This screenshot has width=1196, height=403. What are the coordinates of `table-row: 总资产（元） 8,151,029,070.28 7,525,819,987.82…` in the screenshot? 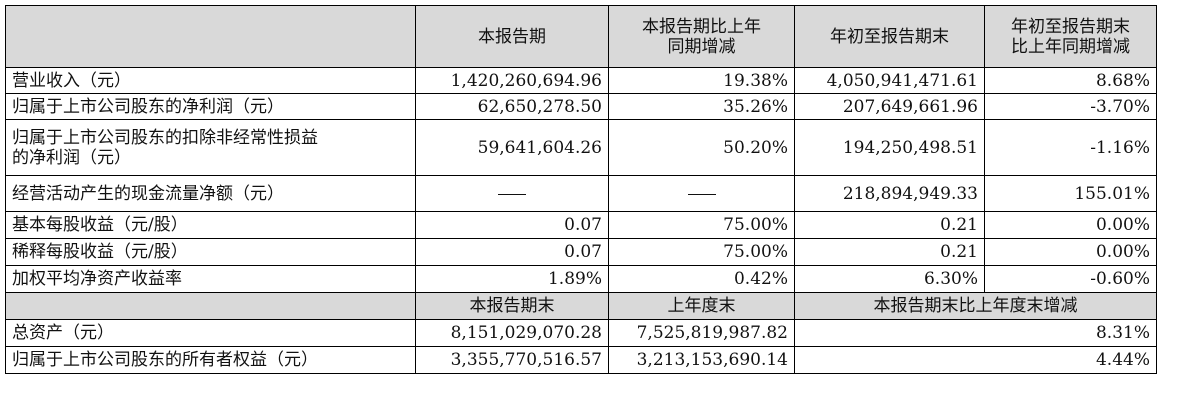 It's located at (581, 333).